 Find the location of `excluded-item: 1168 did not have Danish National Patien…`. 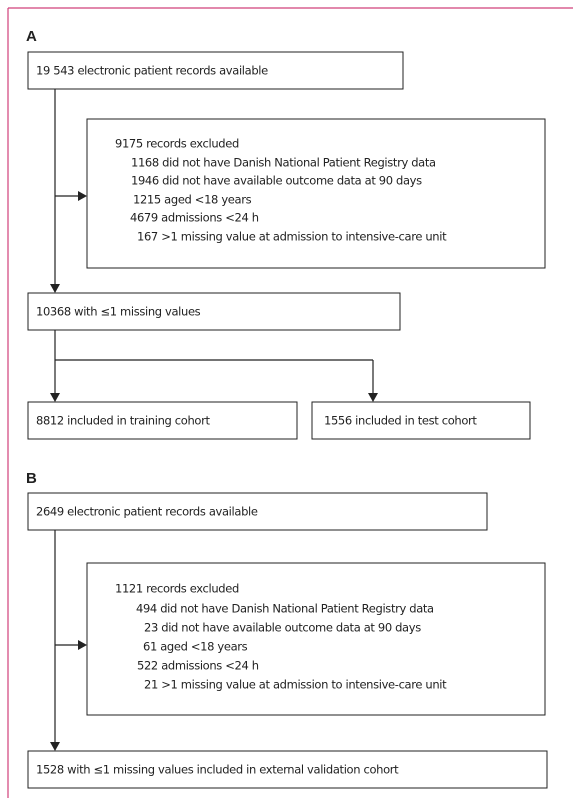

excluded-item: 1168 did not have Danish National Patien… is located at coordinates (283, 163).